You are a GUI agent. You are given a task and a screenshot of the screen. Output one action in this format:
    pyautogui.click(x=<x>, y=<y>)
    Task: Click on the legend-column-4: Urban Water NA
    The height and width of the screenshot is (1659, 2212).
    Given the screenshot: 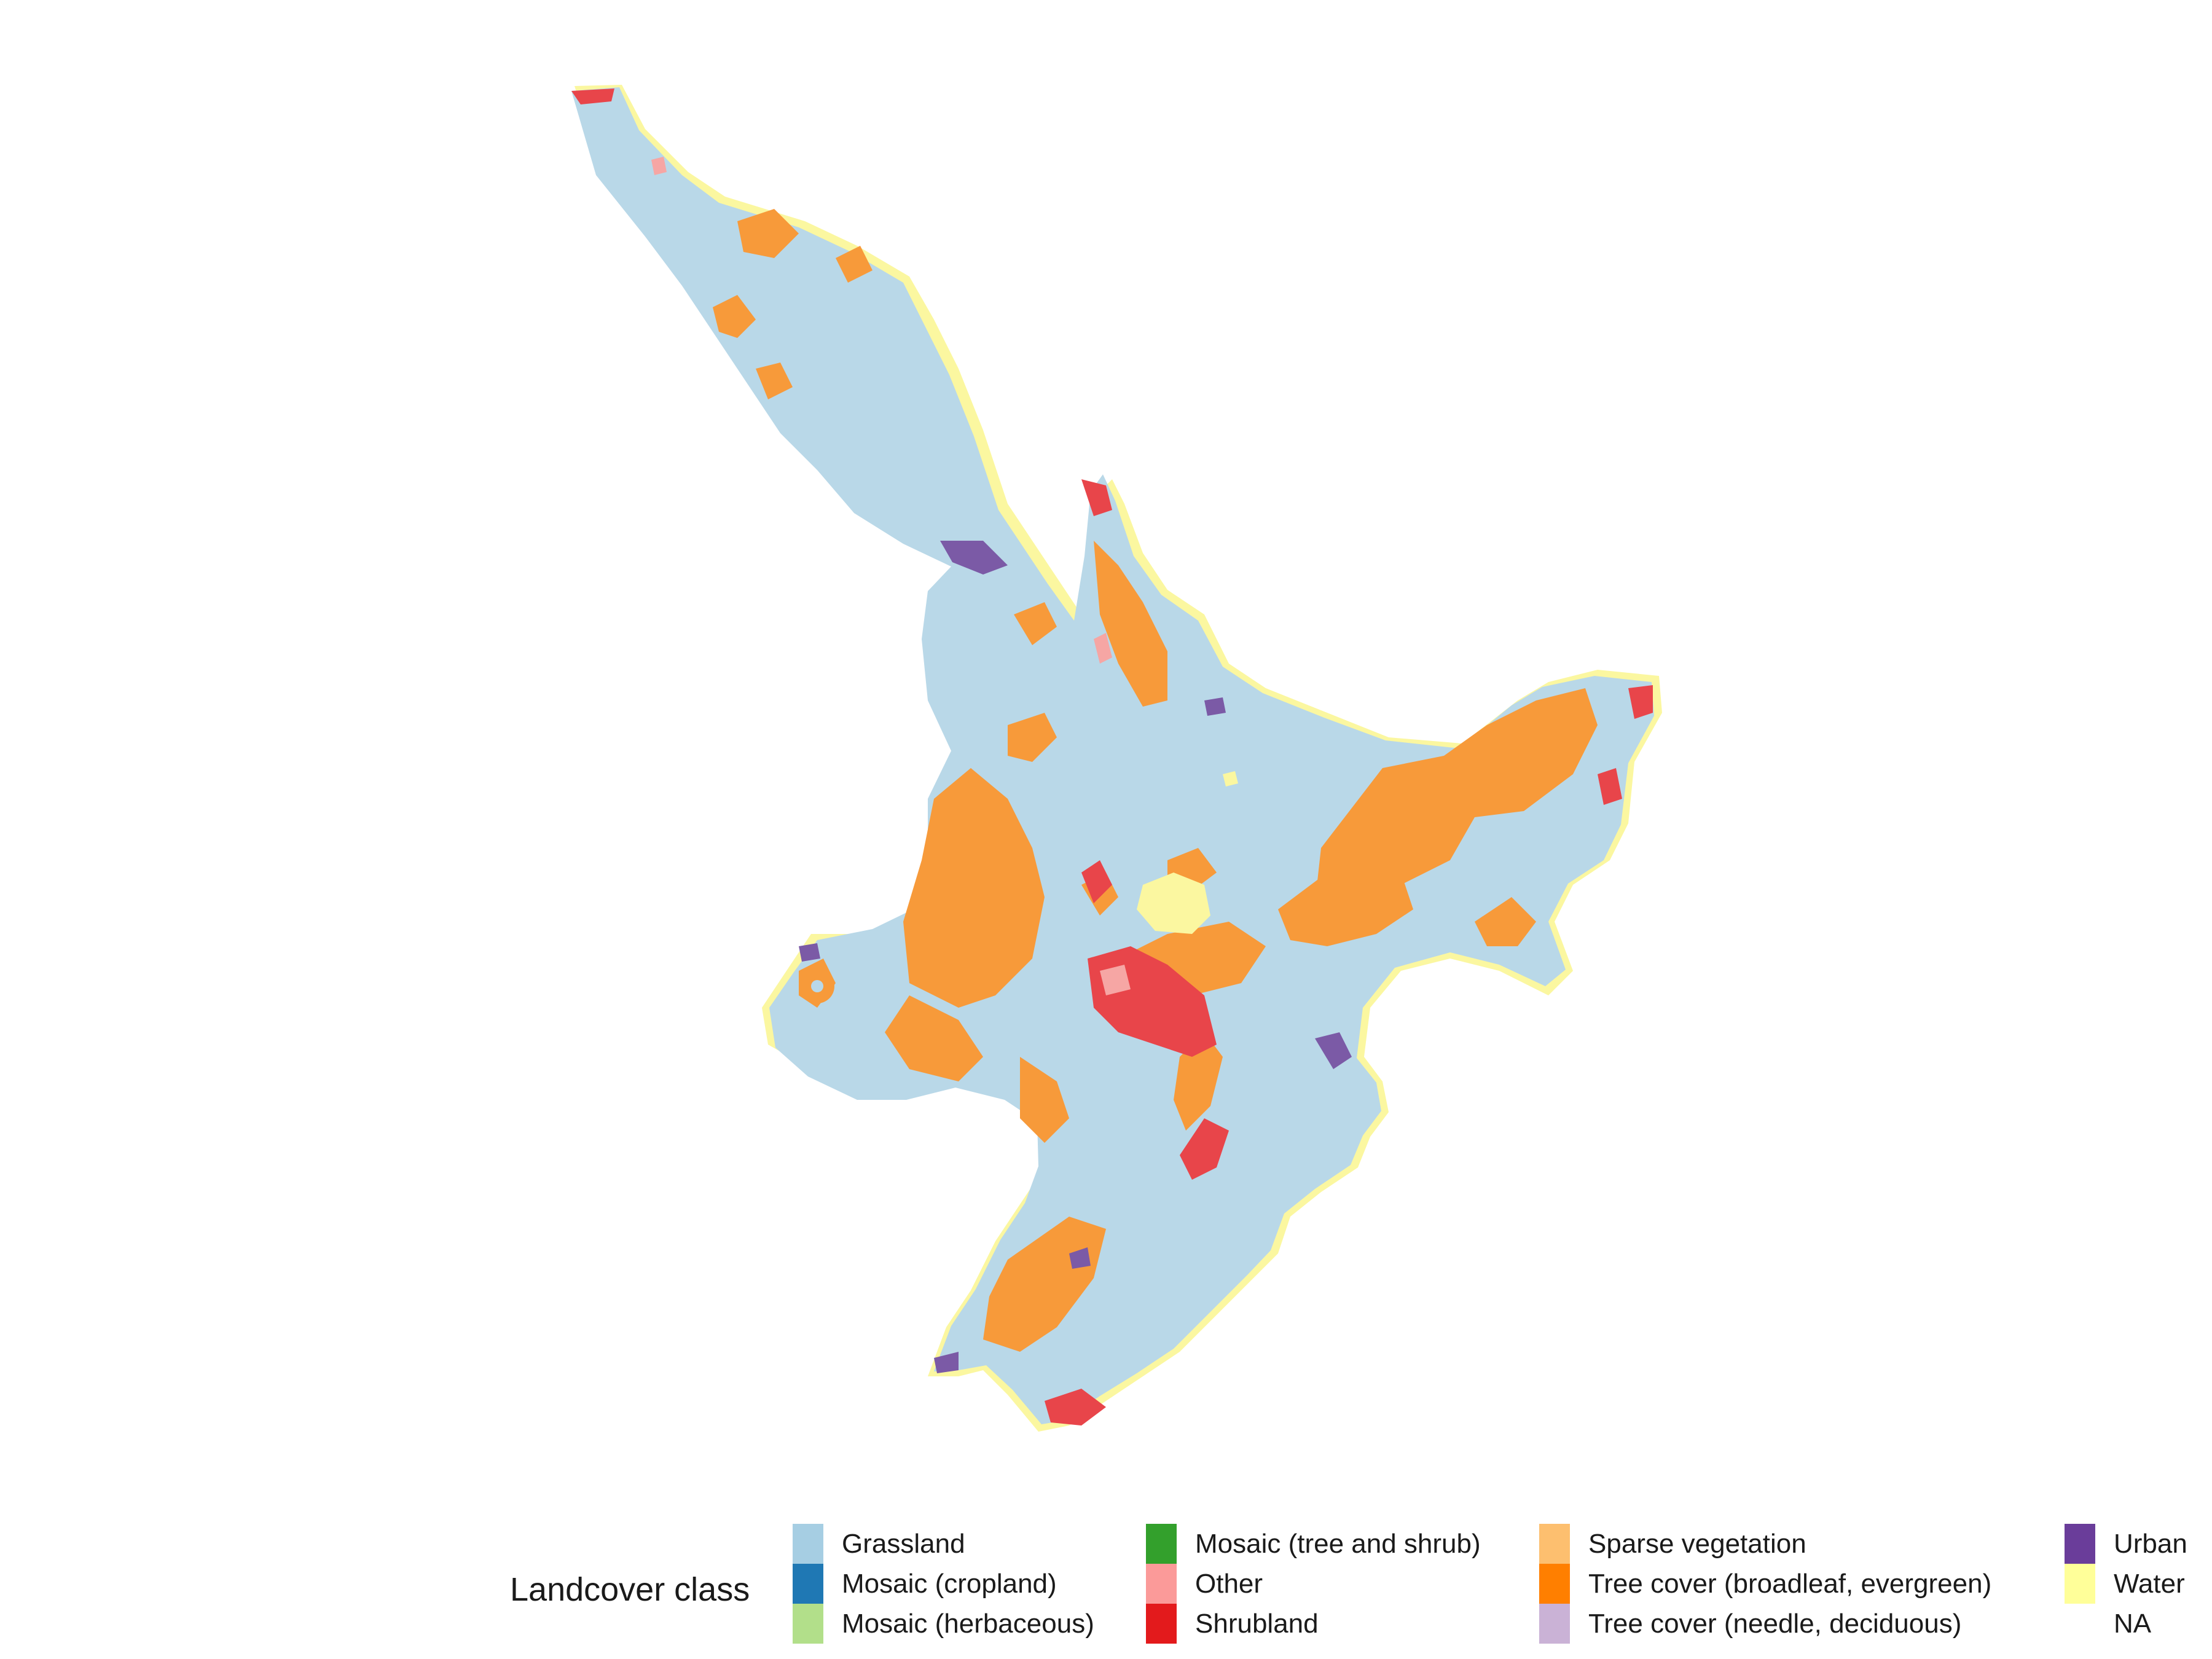 What is the action you would take?
    pyautogui.click(x=2126, y=1584)
    